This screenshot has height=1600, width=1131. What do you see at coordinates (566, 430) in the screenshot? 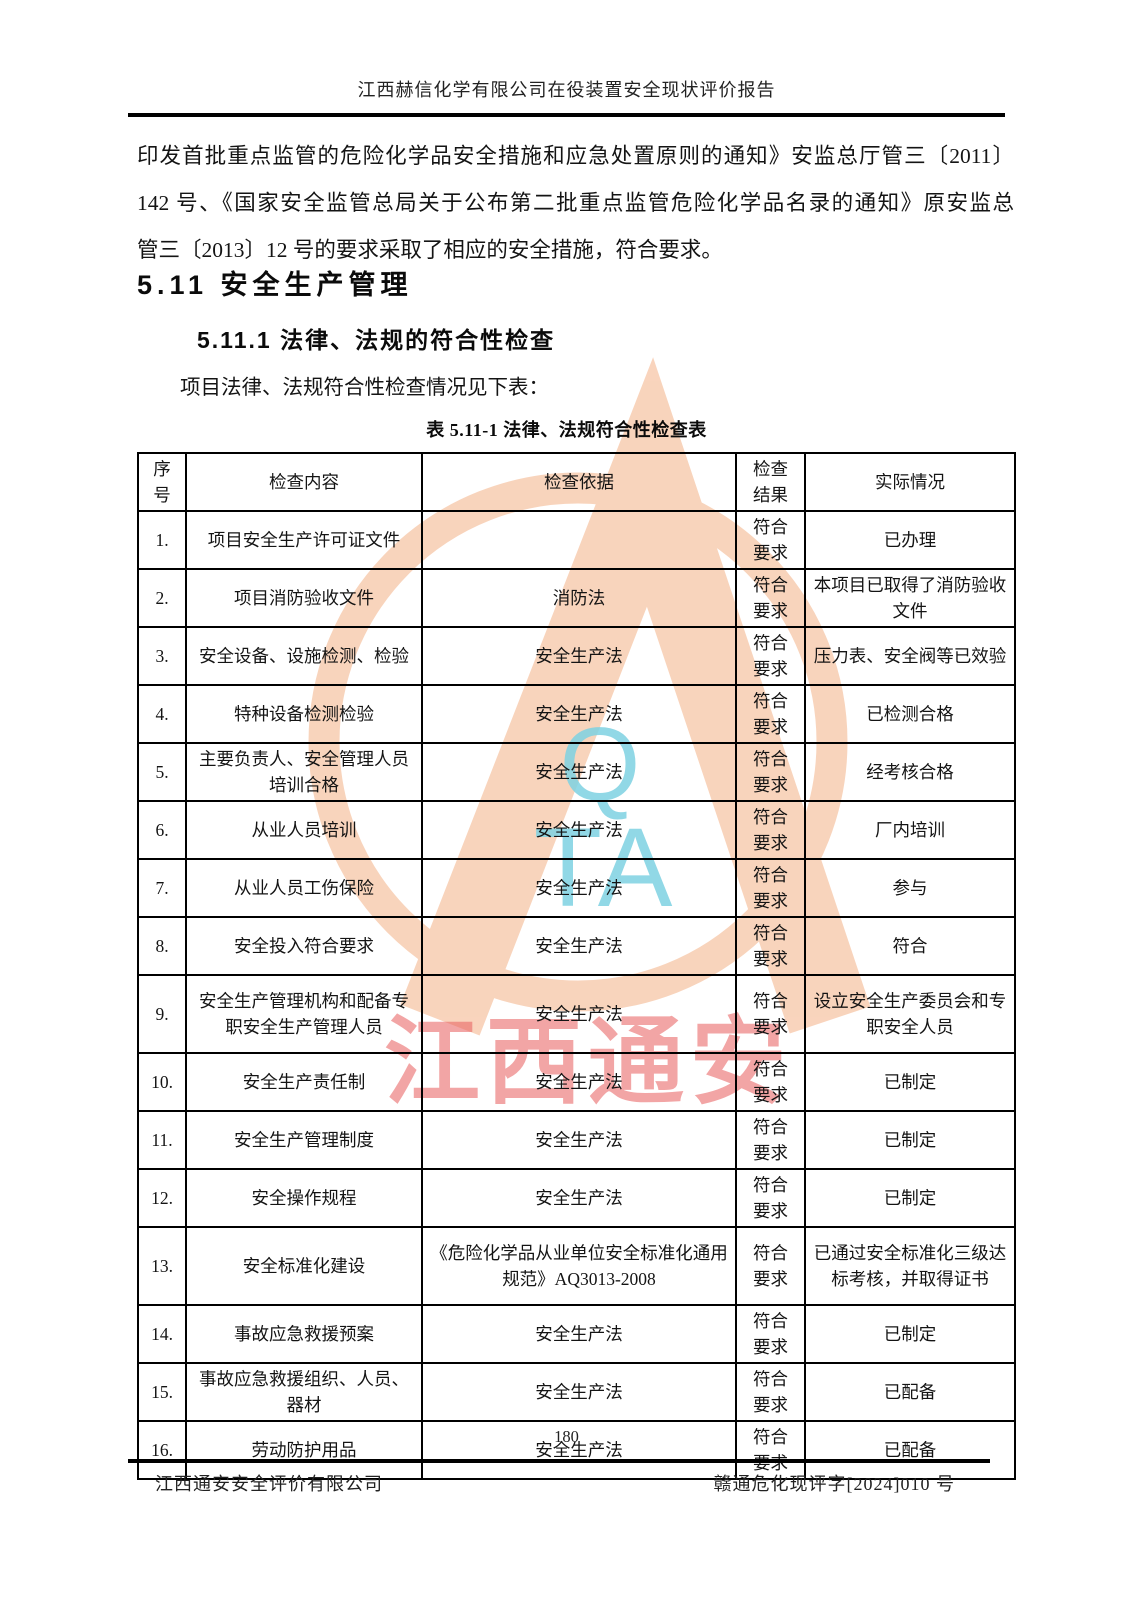
I see `table-caption: 表 5.11-1 法律、法规符合性检查表` at bounding box center [566, 430].